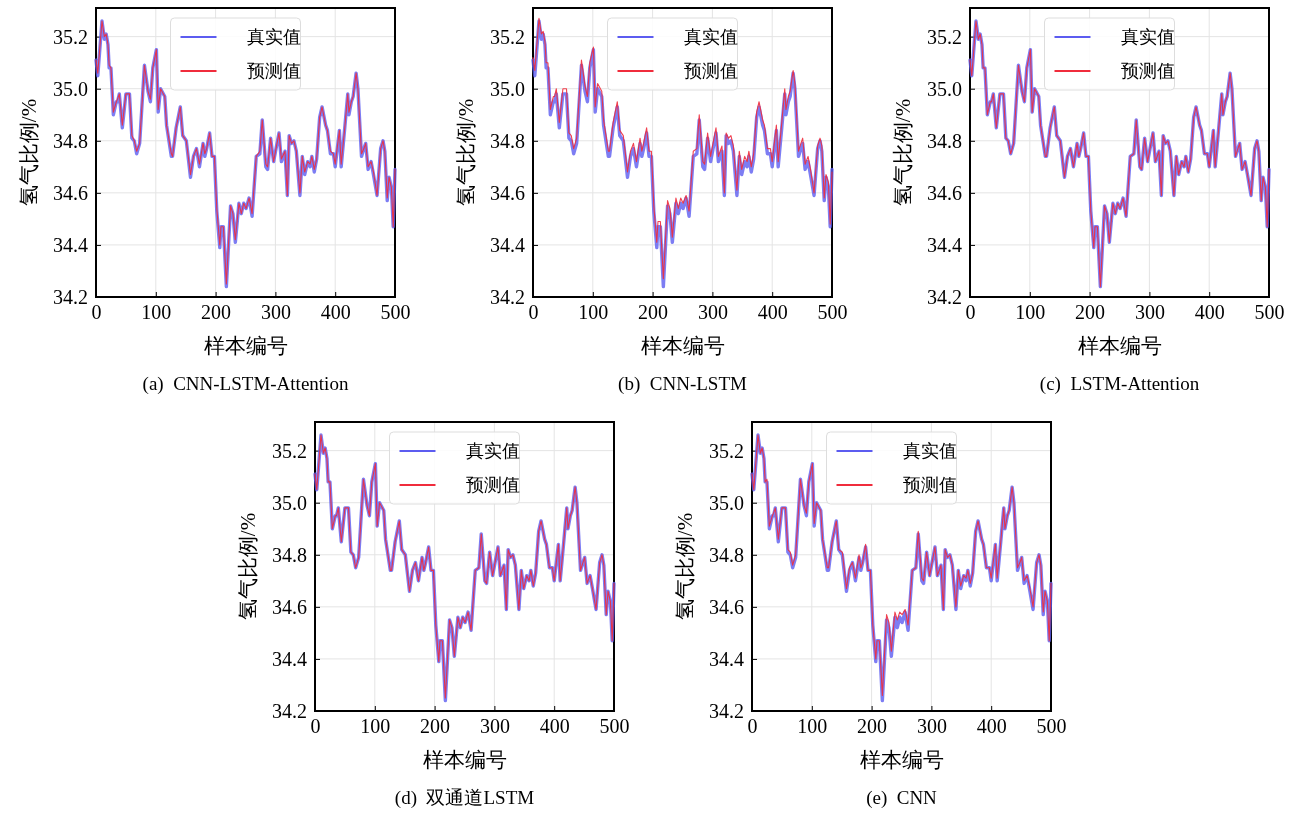 The height and width of the screenshot is (816, 1303). What do you see at coordinates (245, 384) in the screenshot?
I see `text: (a) CNN-LSTM-Attention` at bounding box center [245, 384].